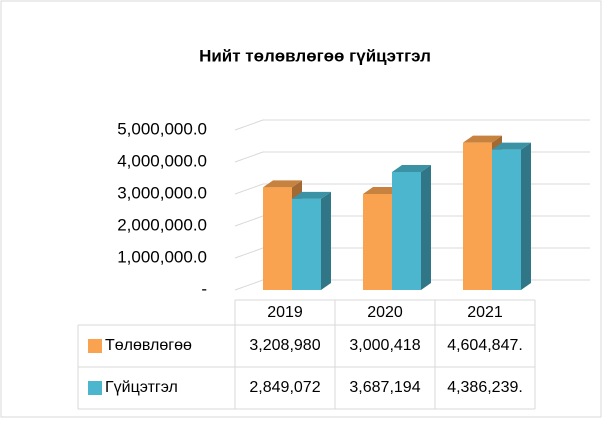 The width and height of the screenshot is (603, 424). What do you see at coordinates (141, 387) in the screenshot?
I see `legend-label: Гүйцэтгэл` at bounding box center [141, 387].